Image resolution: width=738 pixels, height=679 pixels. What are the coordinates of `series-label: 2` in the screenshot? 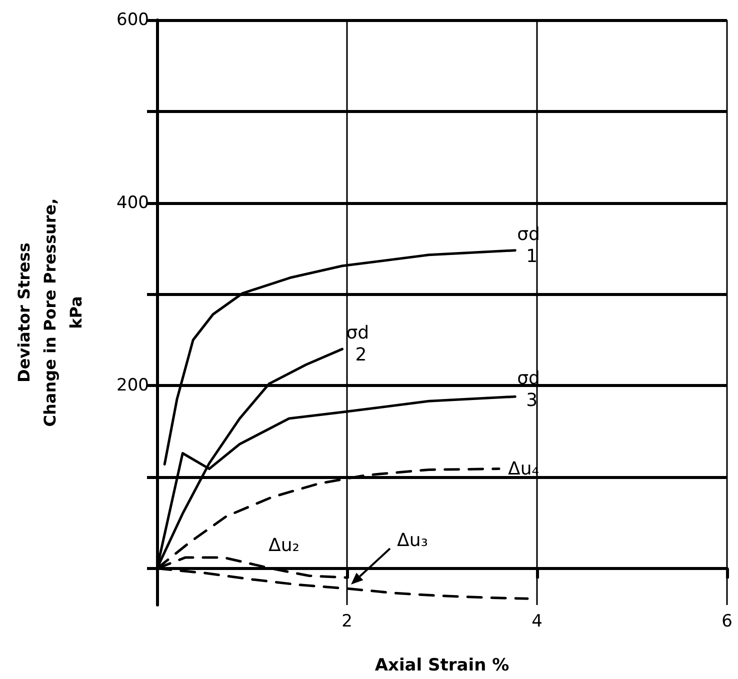 It's located at (361, 355).